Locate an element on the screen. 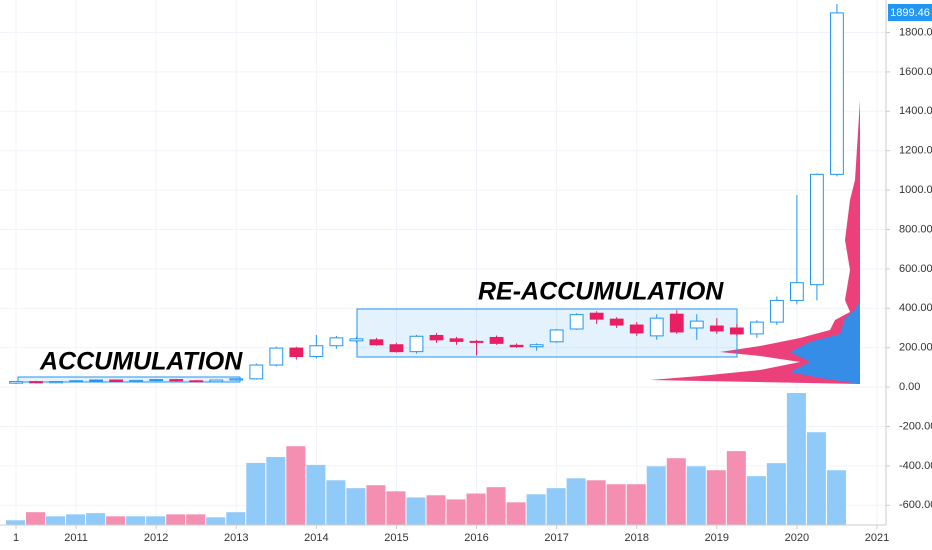  y-tick-label: -400.00 is located at coordinates (915, 466).